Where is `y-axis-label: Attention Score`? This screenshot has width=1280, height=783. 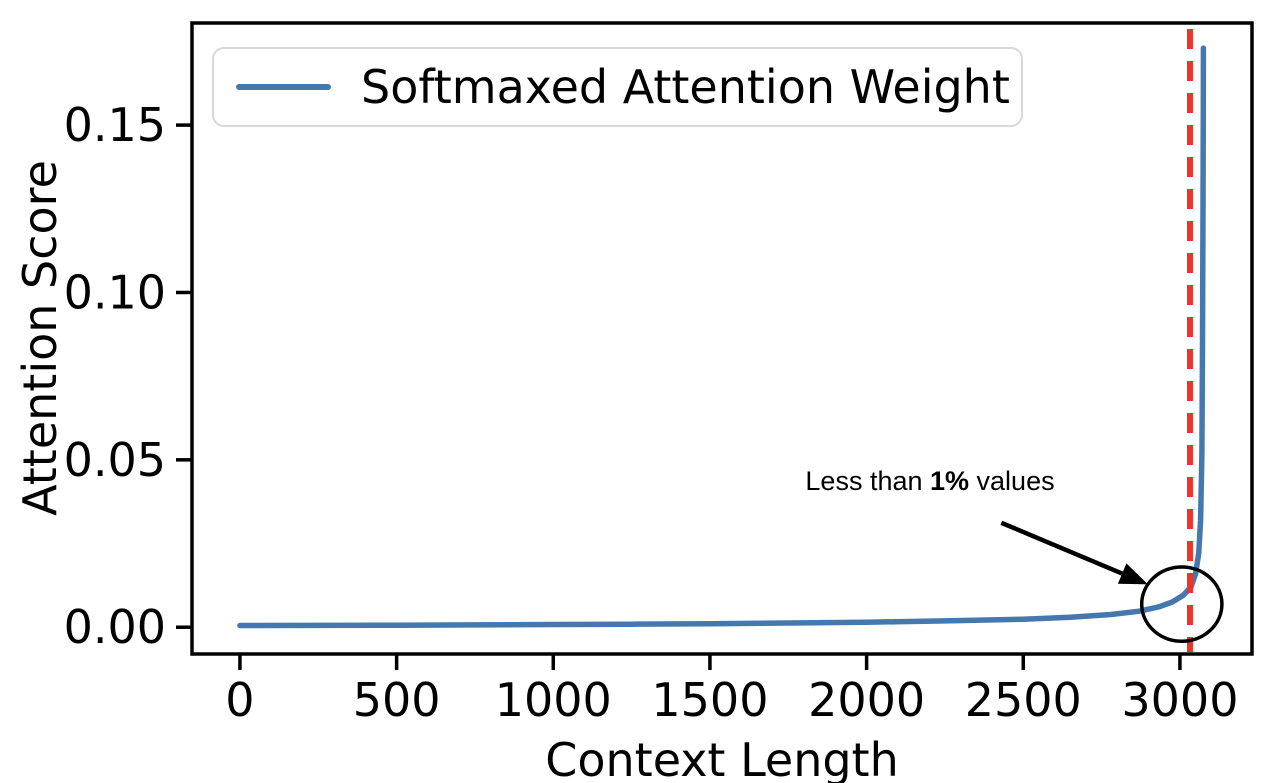 y-axis-label: Attention Score is located at coordinates (40, 338).